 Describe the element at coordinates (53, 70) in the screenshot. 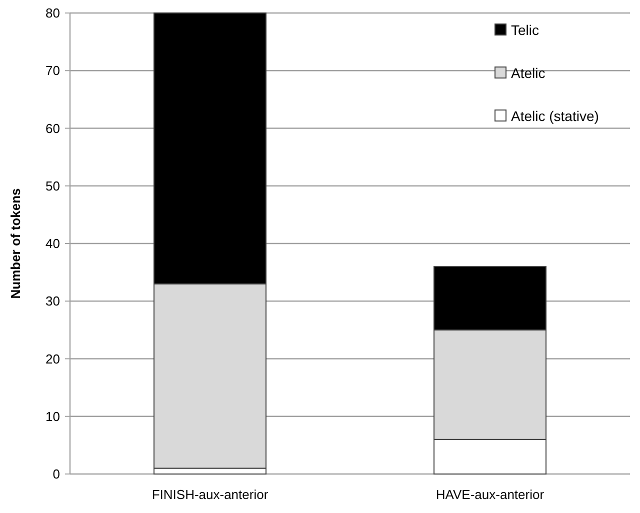

I see `y-tick-label: 70` at that location.